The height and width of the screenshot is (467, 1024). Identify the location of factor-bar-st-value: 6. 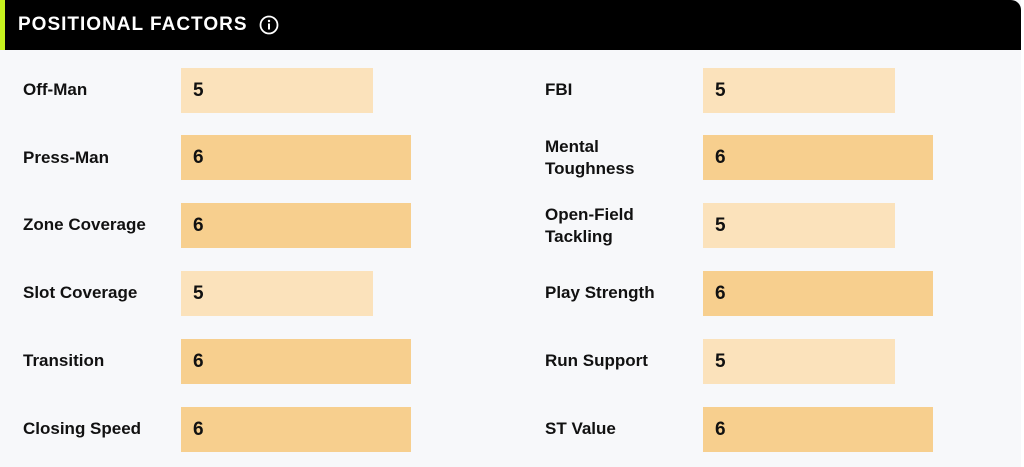
(818, 429).